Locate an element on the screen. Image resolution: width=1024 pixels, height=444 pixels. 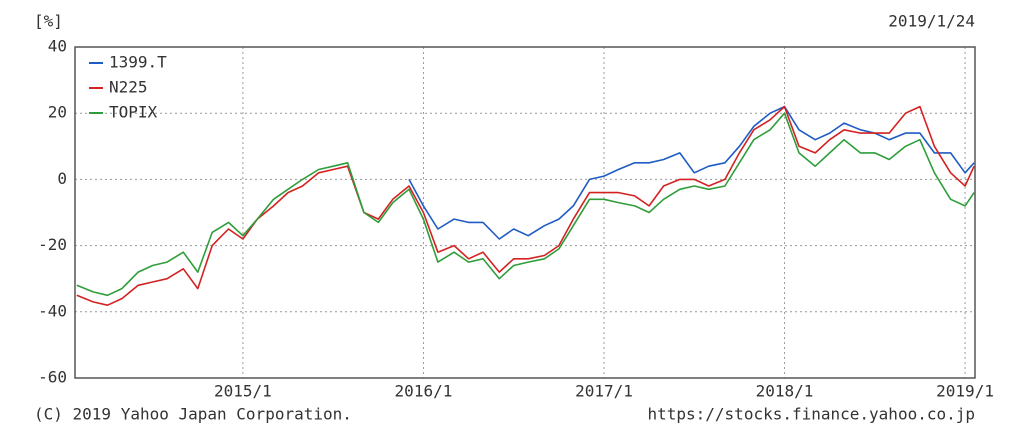
x-tick-label: 2018/1 is located at coordinates (785, 391).